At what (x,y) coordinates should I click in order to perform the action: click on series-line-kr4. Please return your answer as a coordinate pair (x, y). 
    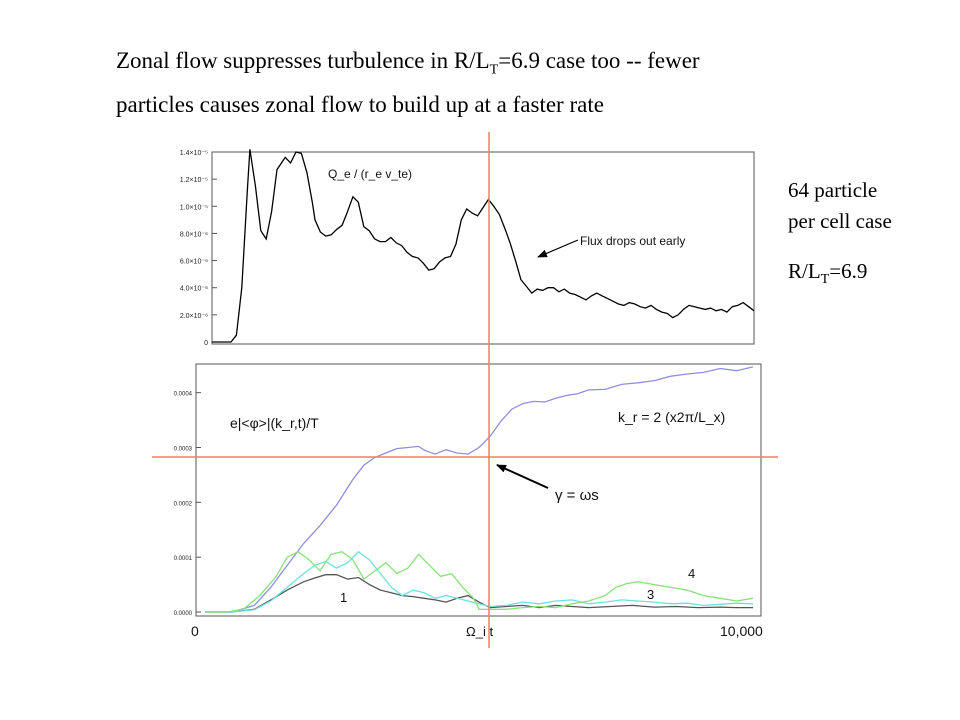
    Looking at the image, I should click on (479, 581).